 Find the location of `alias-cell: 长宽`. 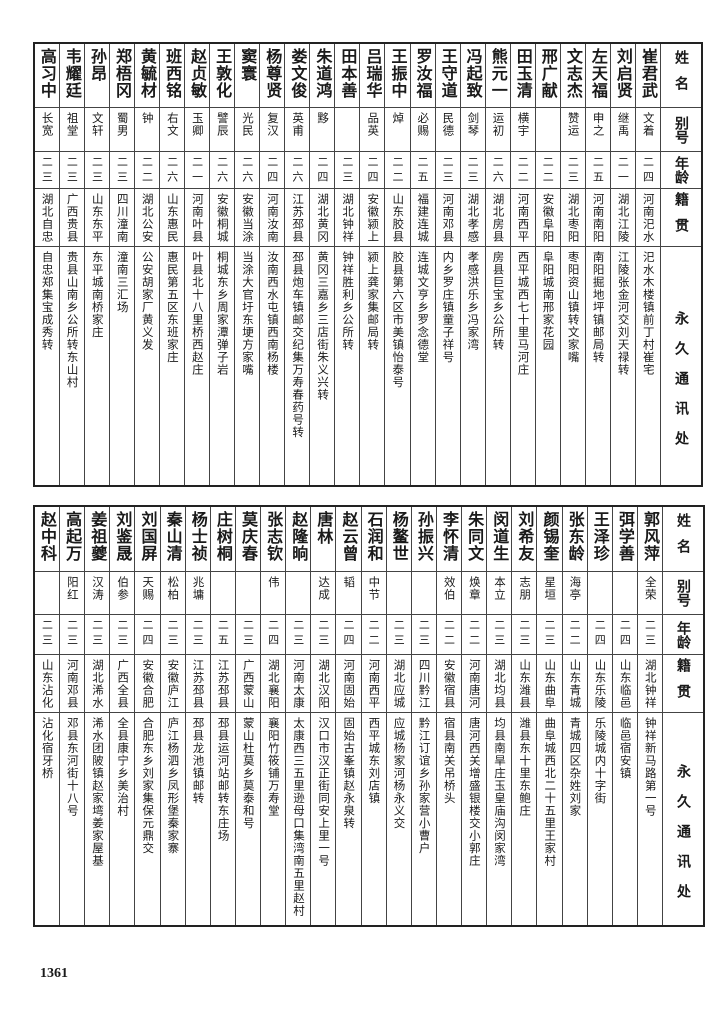

alias-cell: 长宽 is located at coordinates (46, 130).